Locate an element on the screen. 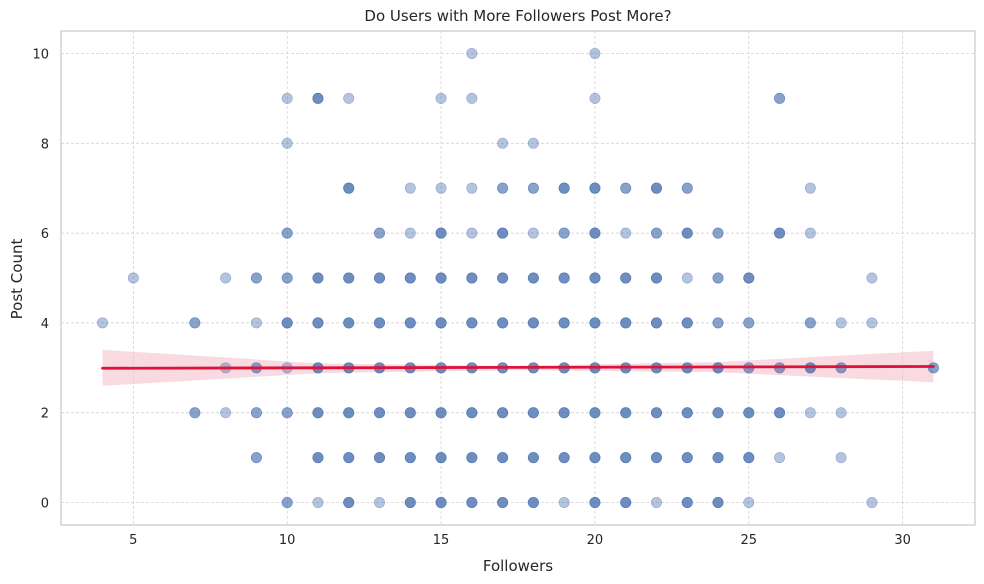  x-tick-label: 10 is located at coordinates (287, 540).